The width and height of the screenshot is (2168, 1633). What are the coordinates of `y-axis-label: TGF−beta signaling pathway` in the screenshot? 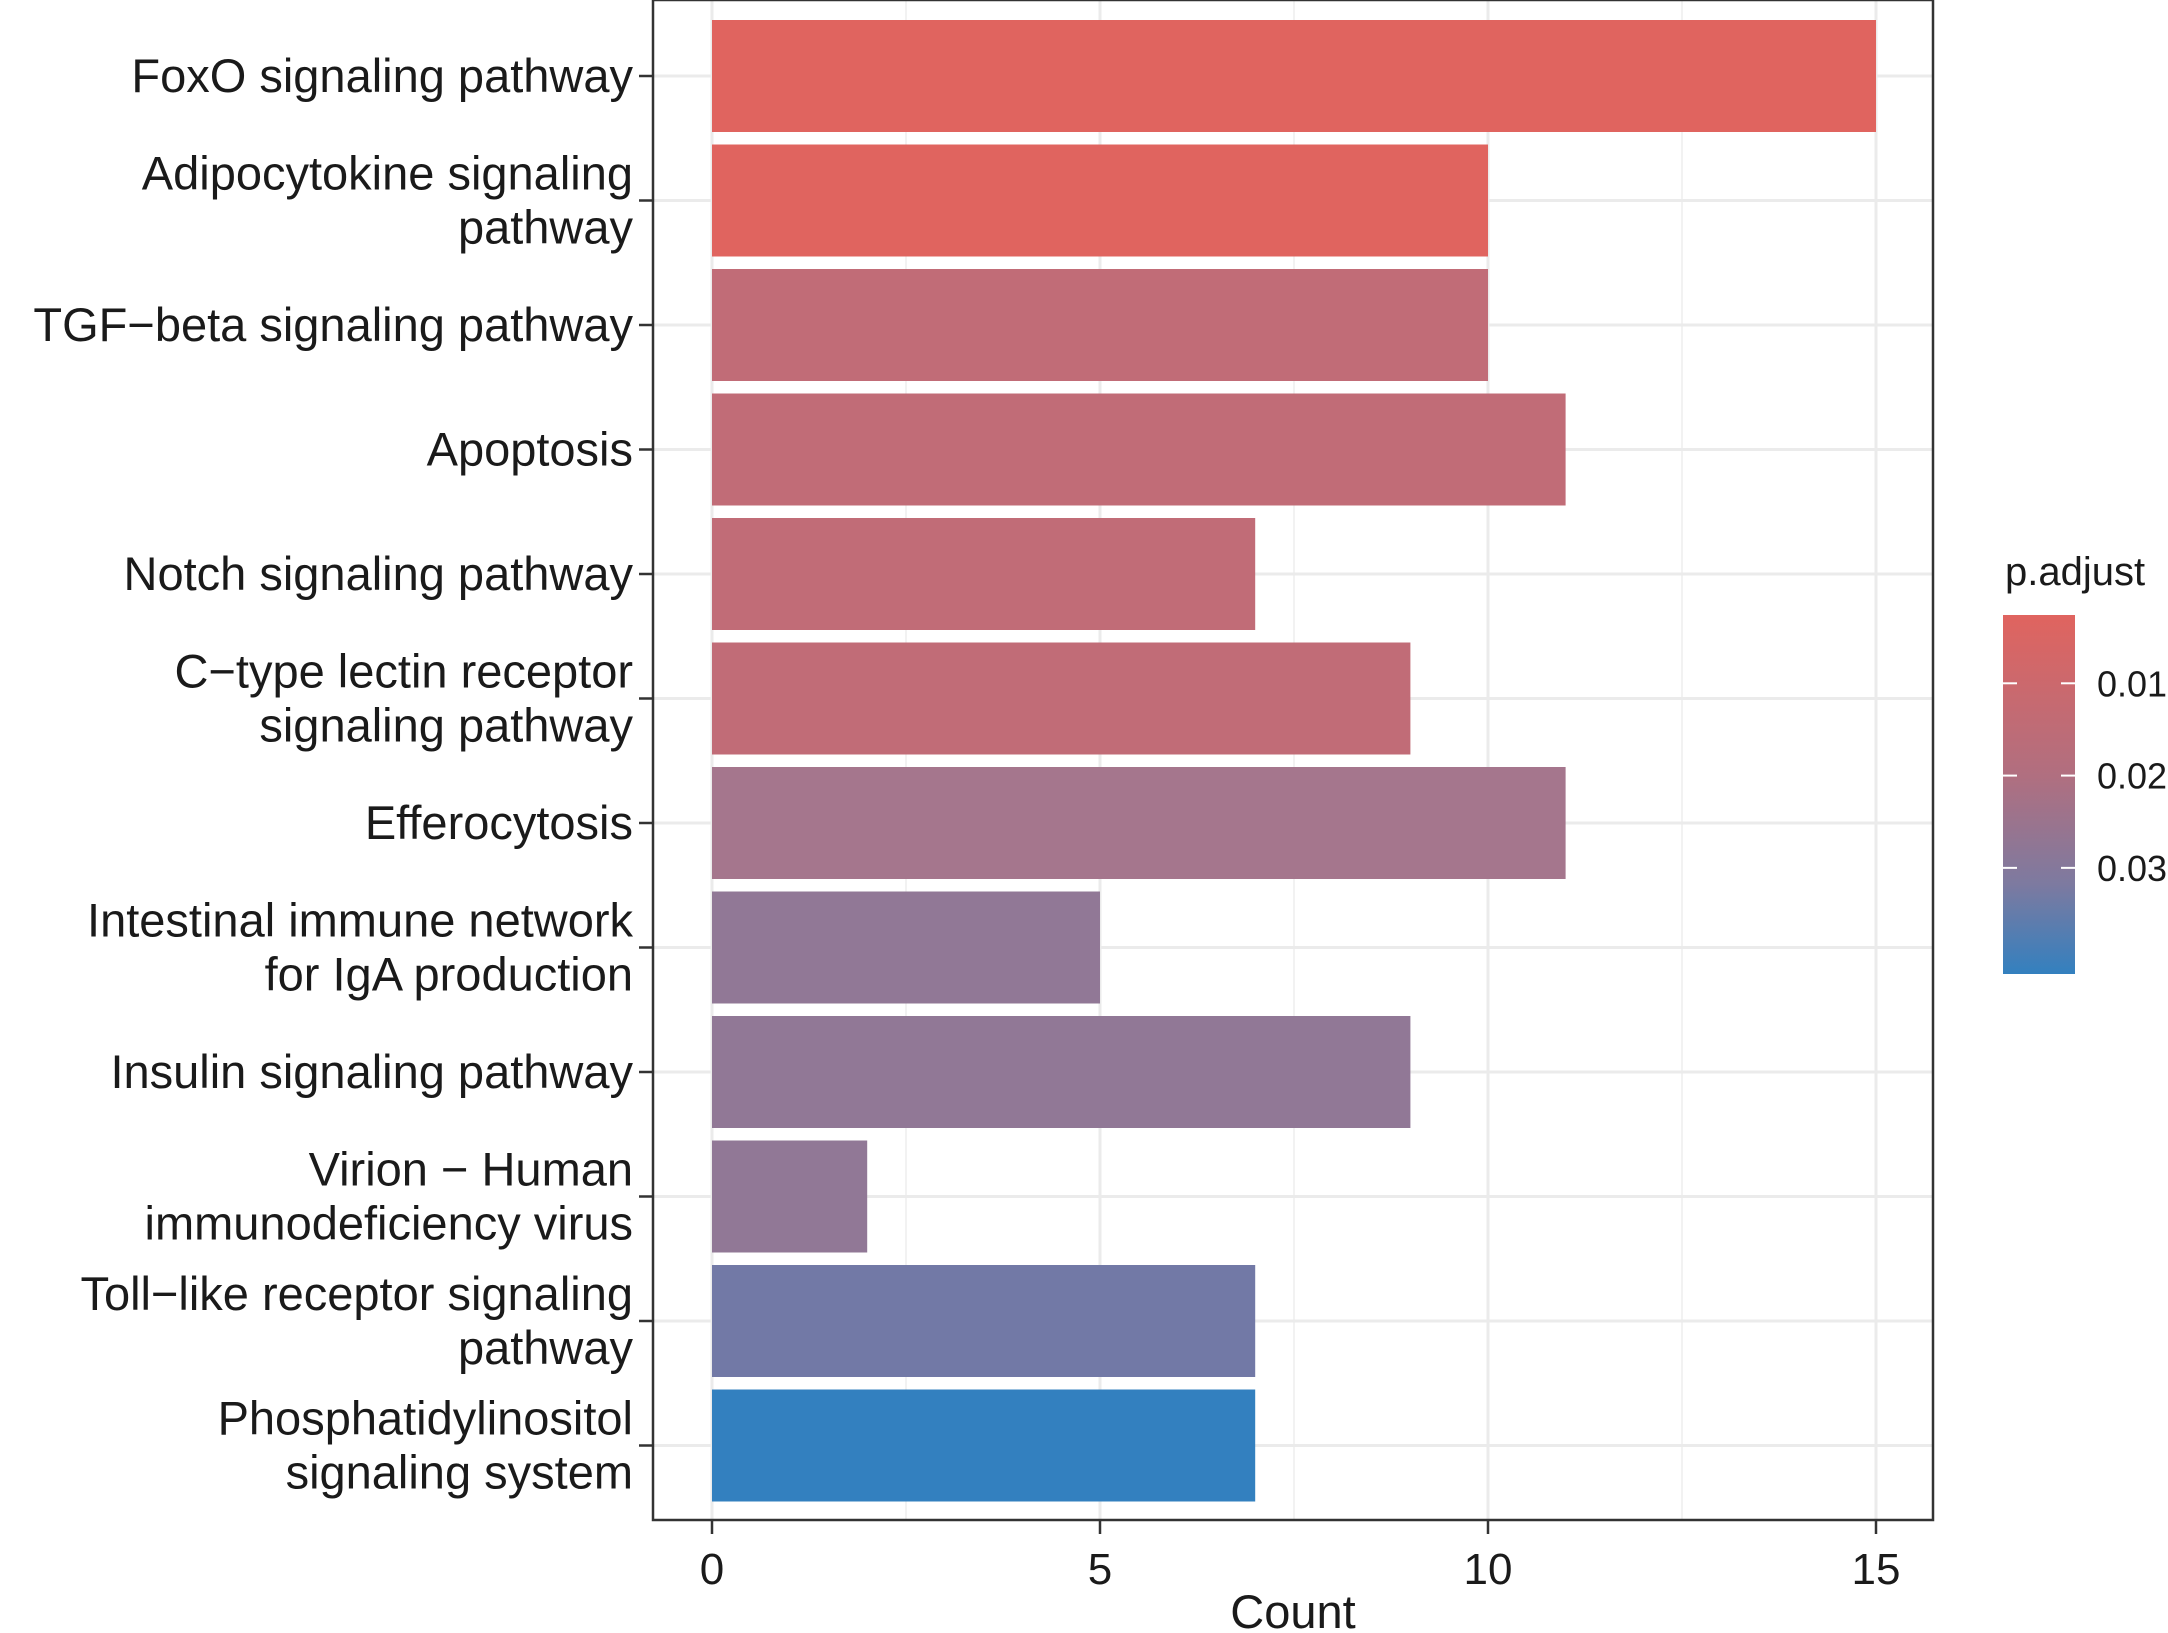 It's located at (333, 324).